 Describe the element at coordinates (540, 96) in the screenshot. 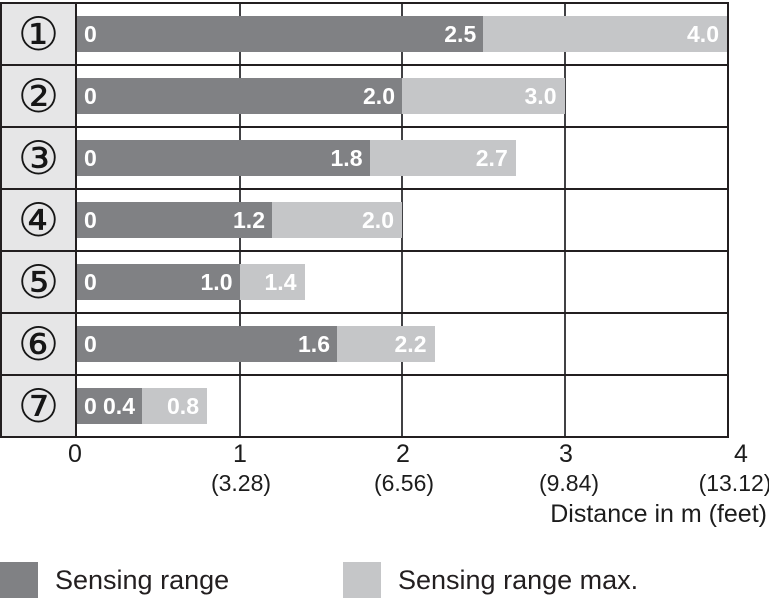

I see `max-value-label: 3.0` at that location.